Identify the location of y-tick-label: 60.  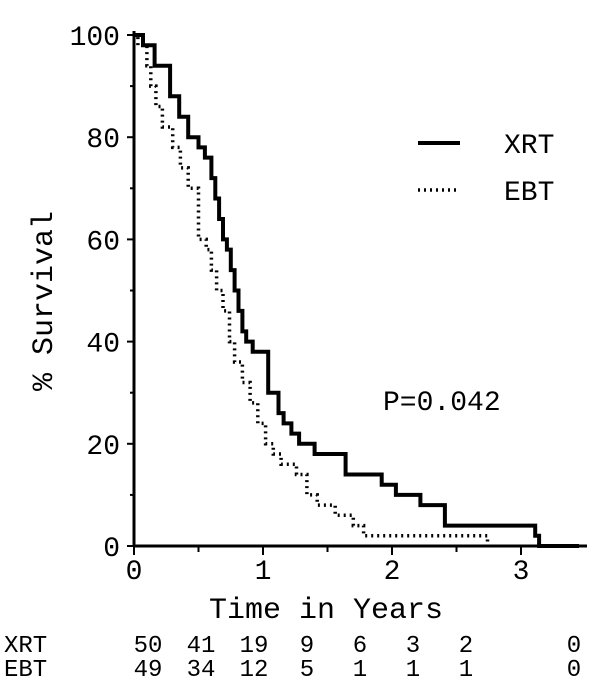
(103, 242).